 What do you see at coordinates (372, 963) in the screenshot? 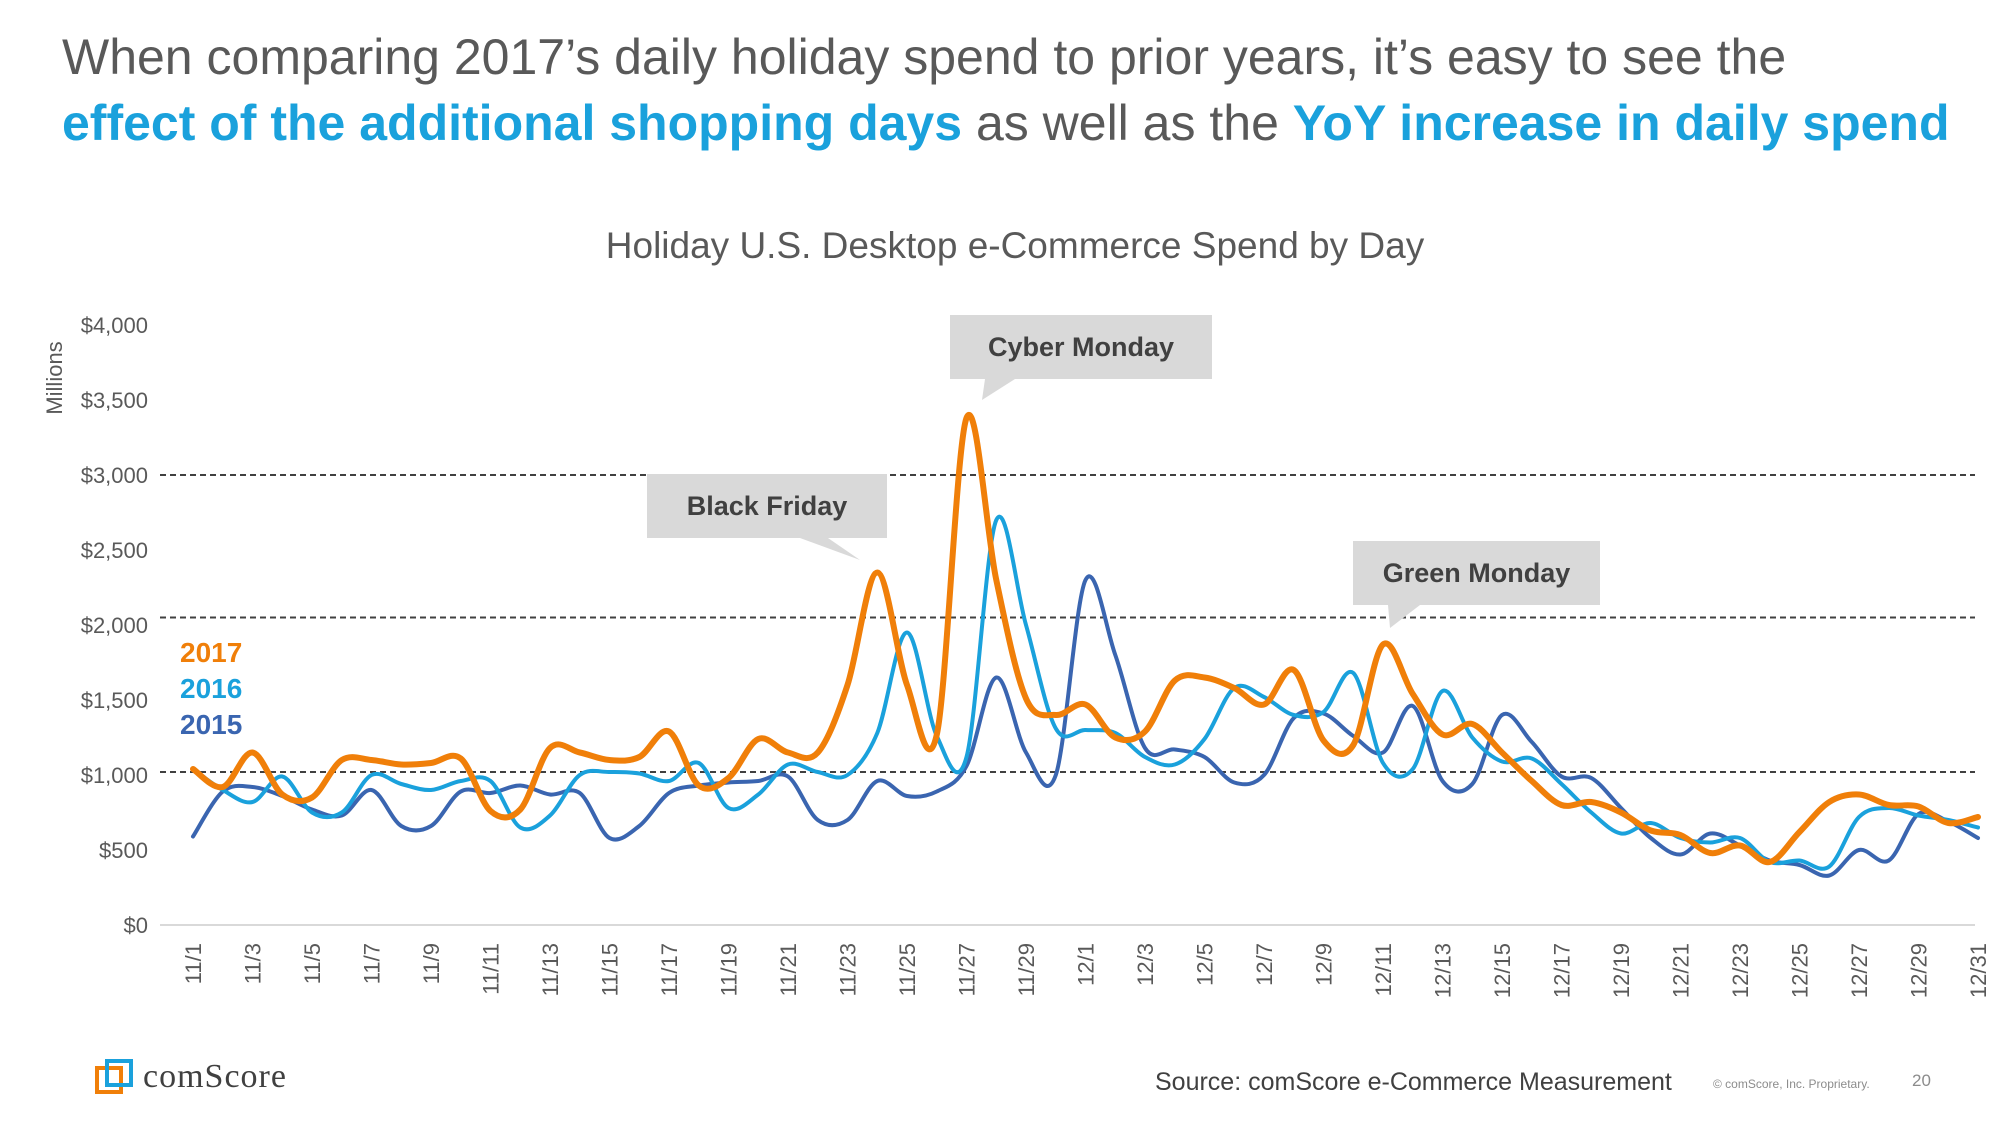
I see `x-tick-label: 11/7` at bounding box center [372, 963].